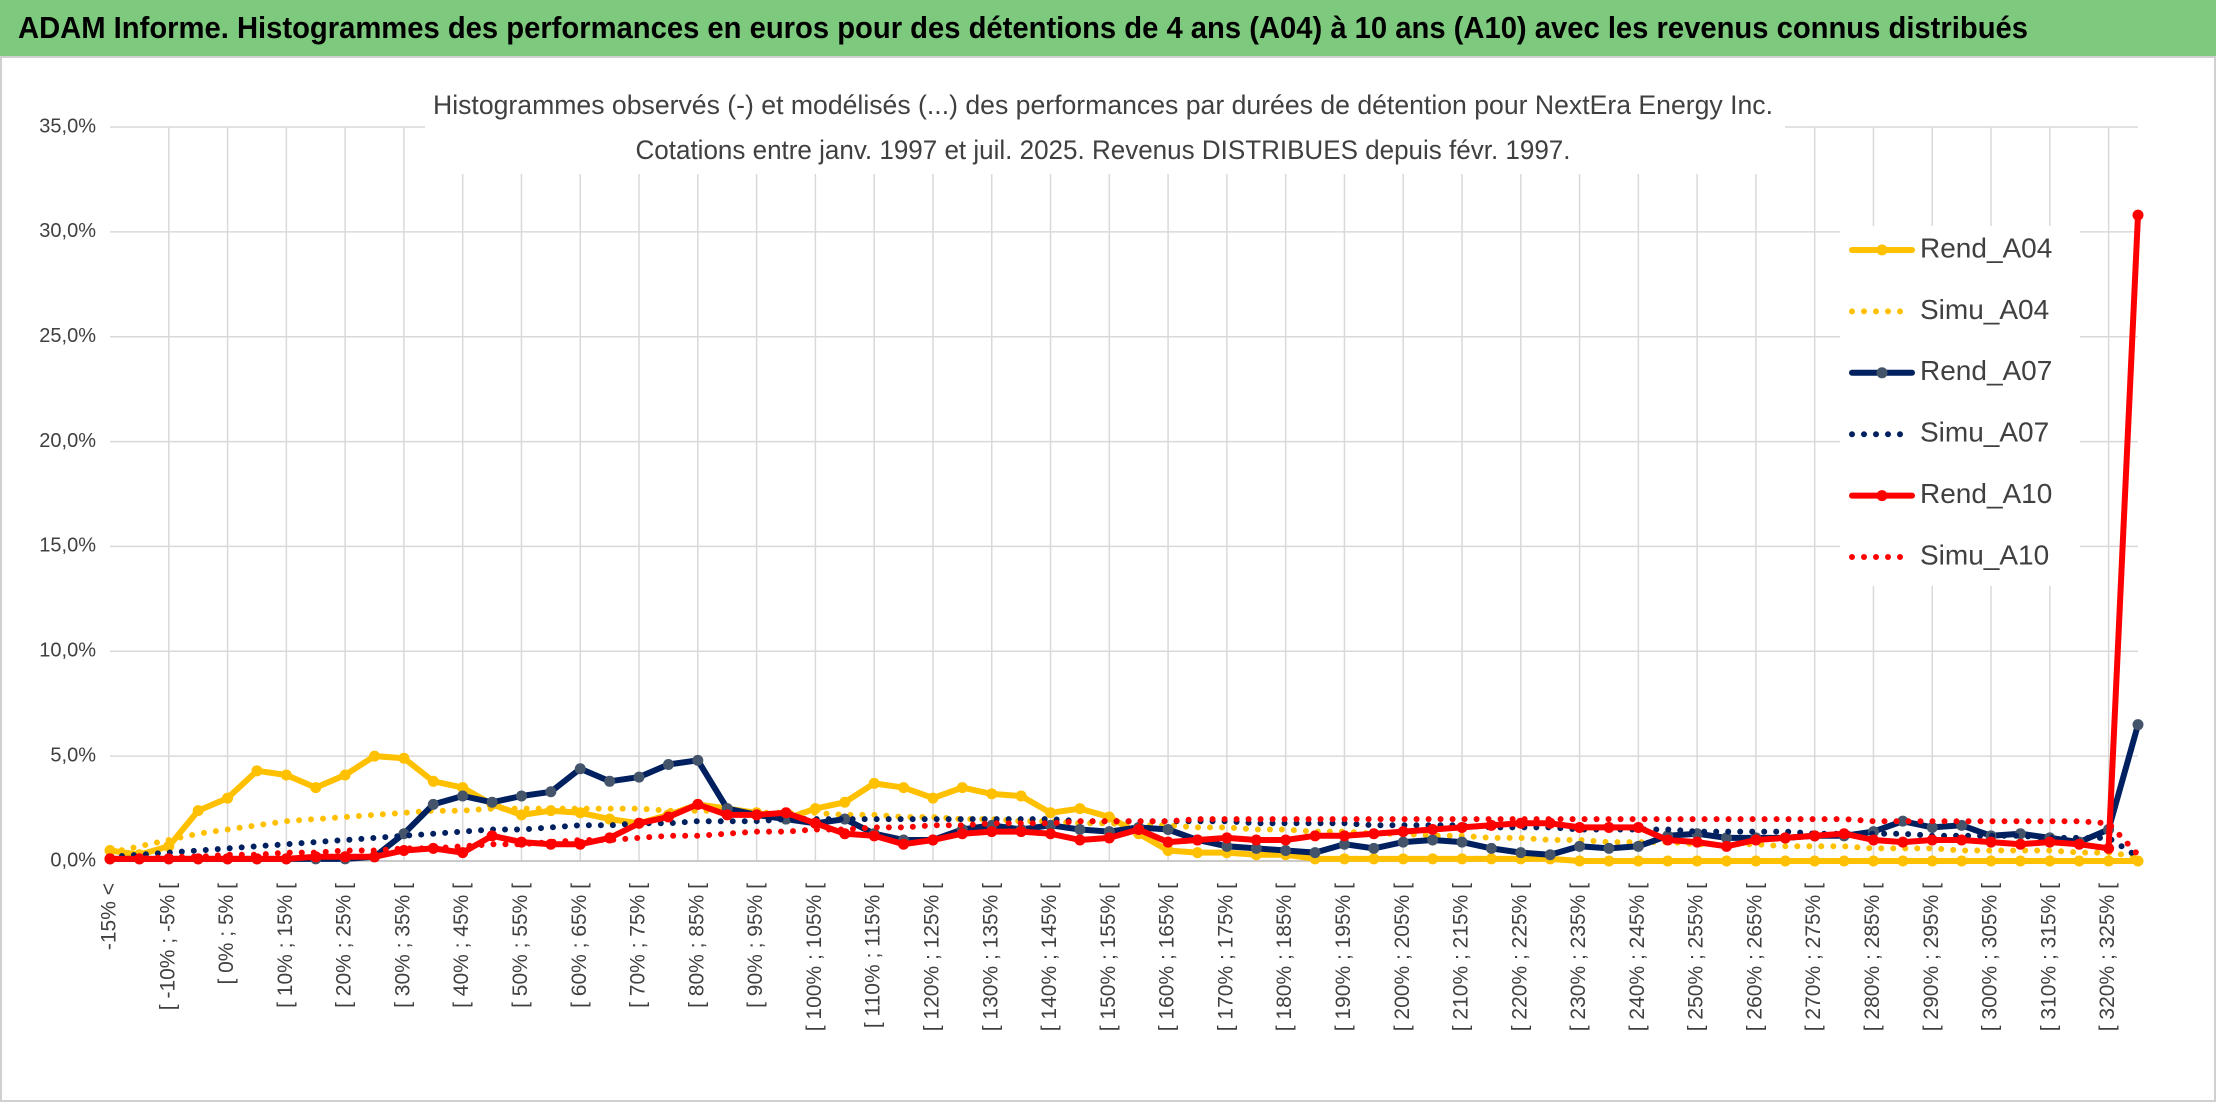  Describe the element at coordinates (109, 916) in the screenshot. I see `x-tick-label: -15% <` at that location.